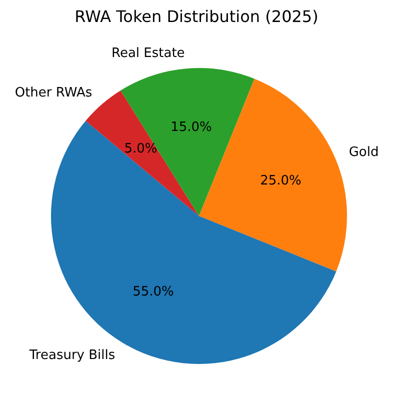  Describe the element at coordinates (153, 292) in the screenshot. I see `data-label: 55.0%` at that location.